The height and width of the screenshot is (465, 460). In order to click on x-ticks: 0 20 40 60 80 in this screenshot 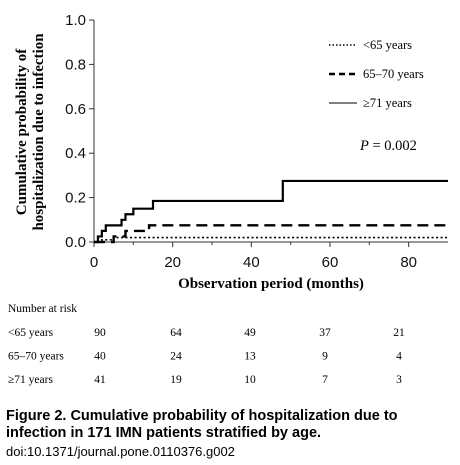, I will do `click(253, 256)`.